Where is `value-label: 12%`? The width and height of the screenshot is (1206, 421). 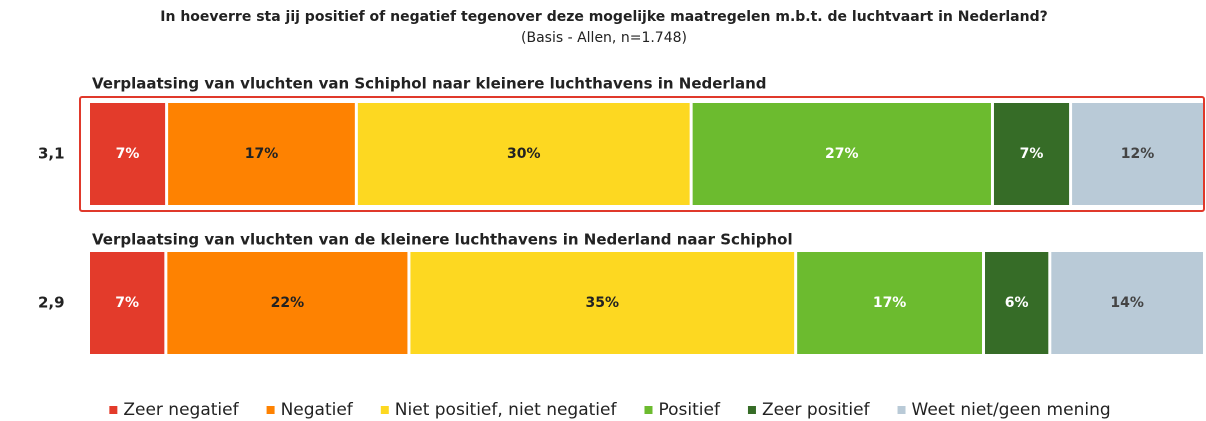 value-label: 12% is located at coordinates (1138, 154).